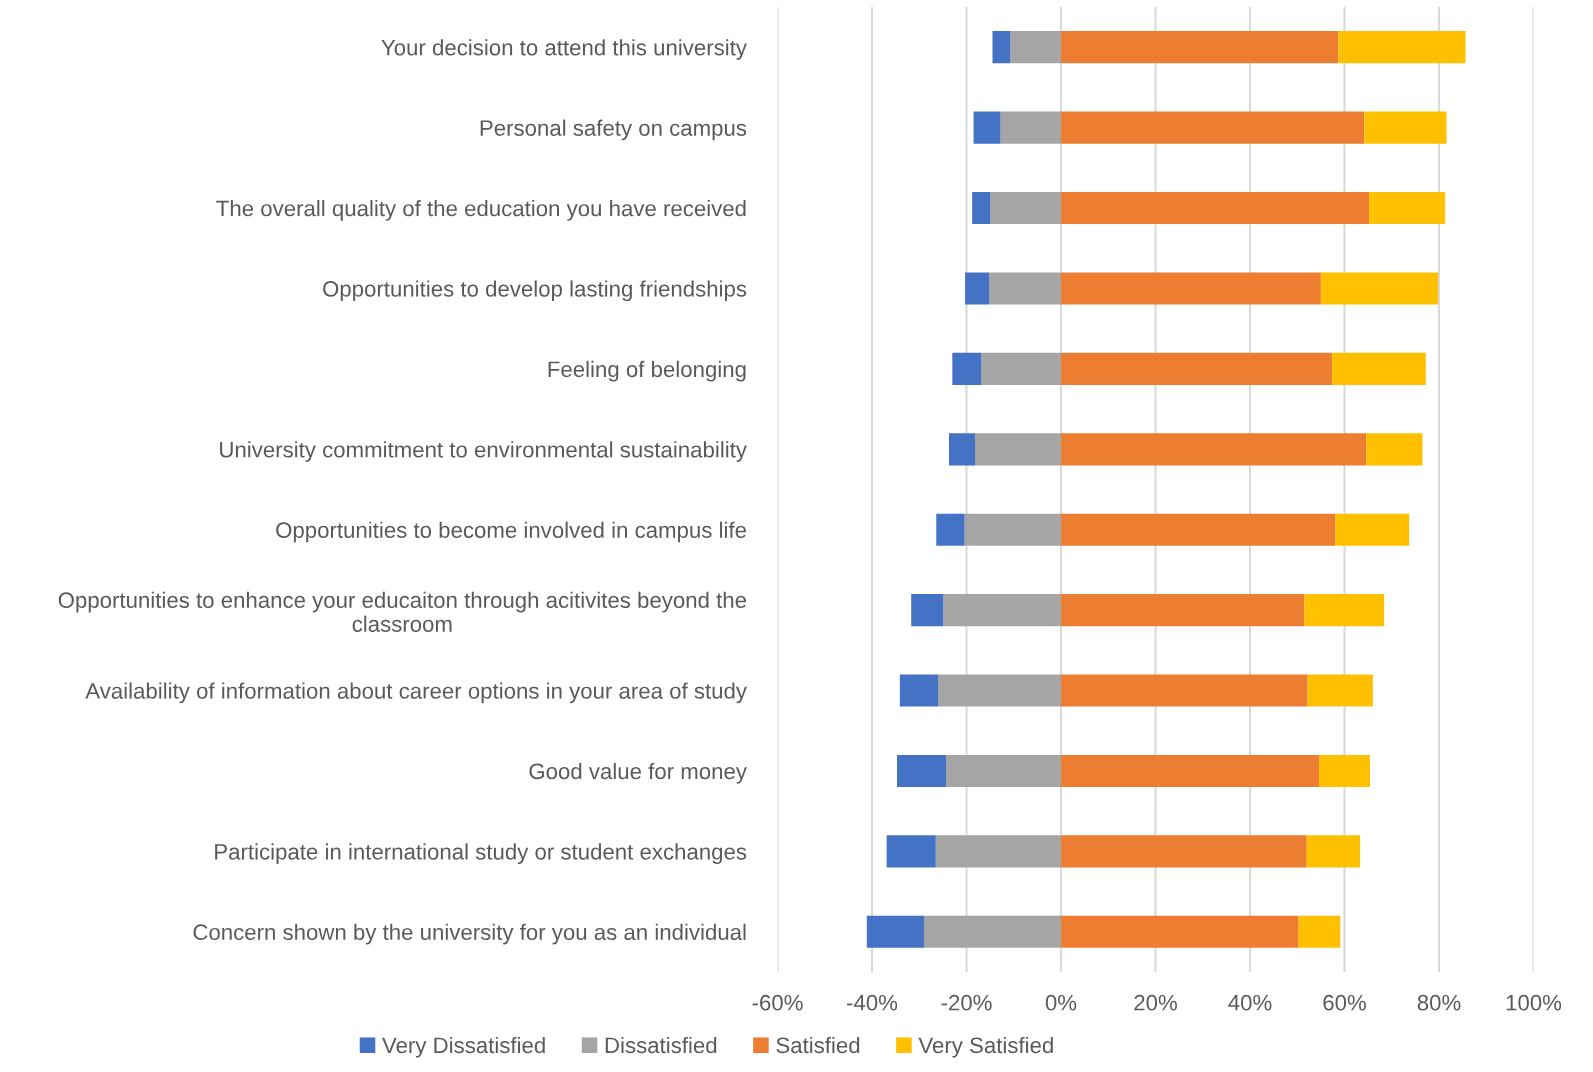 The width and height of the screenshot is (1593, 1072). Describe the element at coordinates (1155, 1002) in the screenshot. I see `x-tick-label: 20%` at that location.